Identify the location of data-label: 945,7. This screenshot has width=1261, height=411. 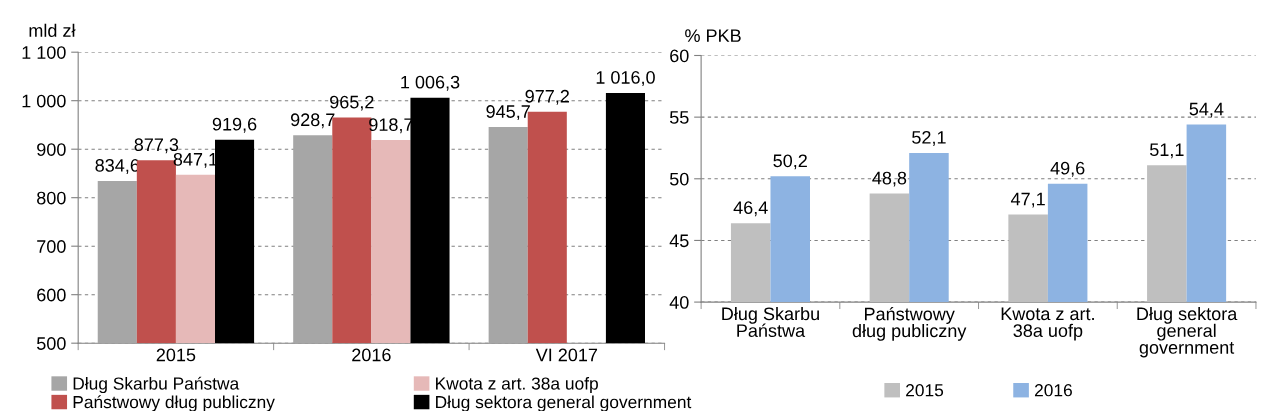
(508, 113).